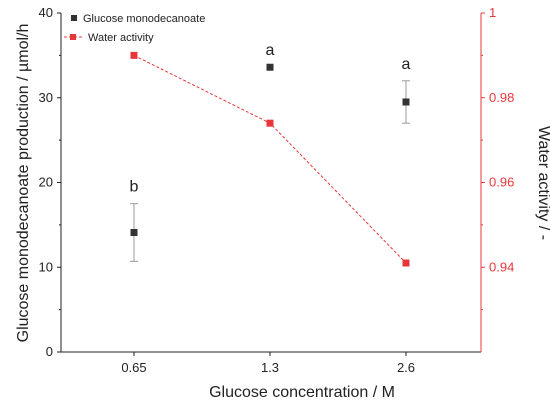 This screenshot has width=550, height=412. Describe the element at coordinates (74, 18) in the screenshot. I see `legend-marker-glucose-monodecanoate` at that location.